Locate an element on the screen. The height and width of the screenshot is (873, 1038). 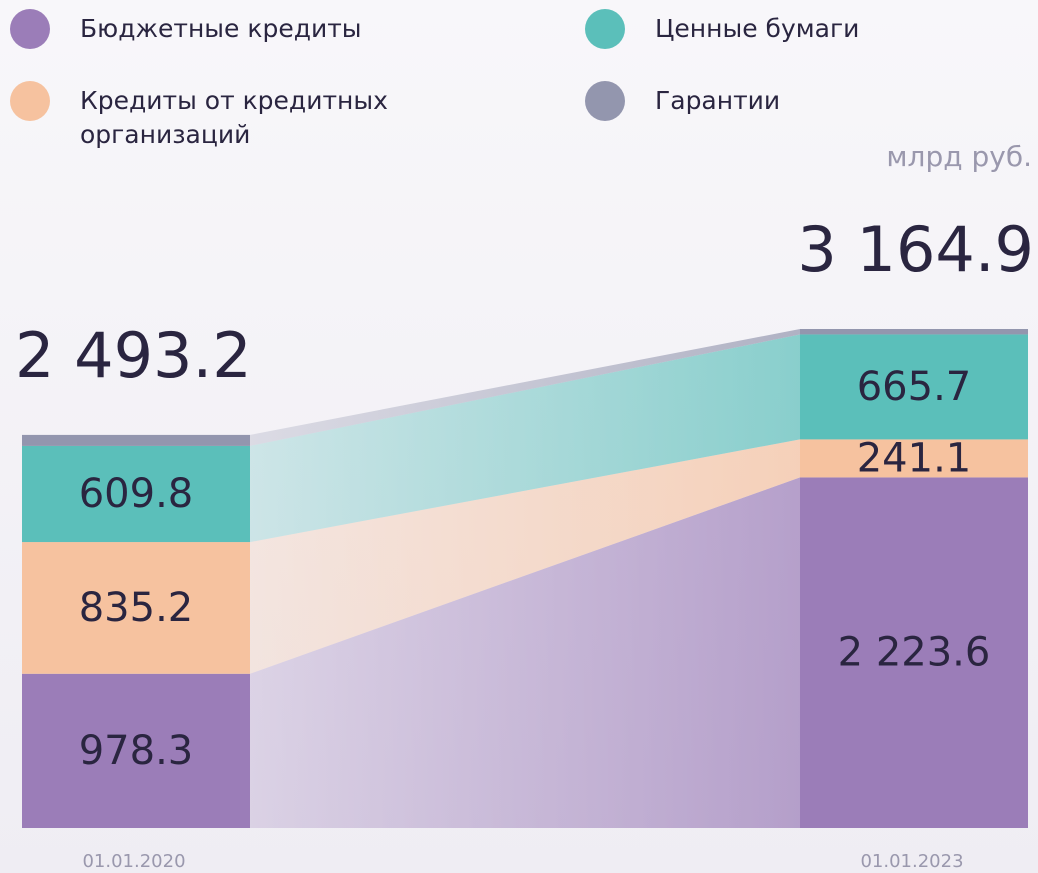
value-label: 978.3 is located at coordinates (136, 751).